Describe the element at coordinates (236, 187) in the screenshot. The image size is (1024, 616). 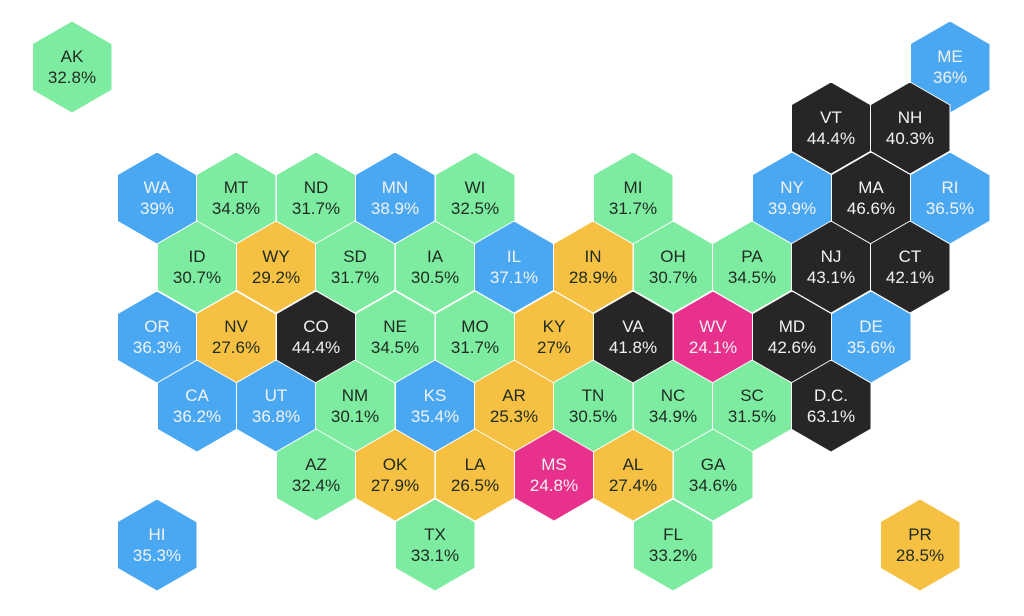
I see `state-abbr: MT` at that location.